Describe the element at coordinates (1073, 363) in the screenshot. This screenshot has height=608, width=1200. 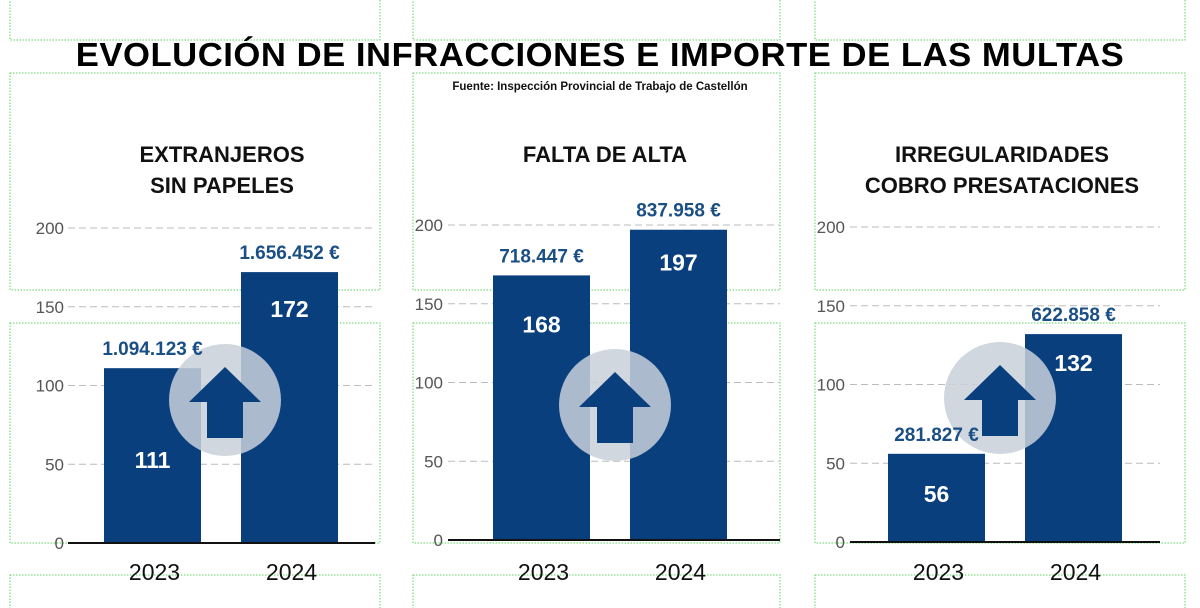
I see `bar-value-label: 132` at that location.